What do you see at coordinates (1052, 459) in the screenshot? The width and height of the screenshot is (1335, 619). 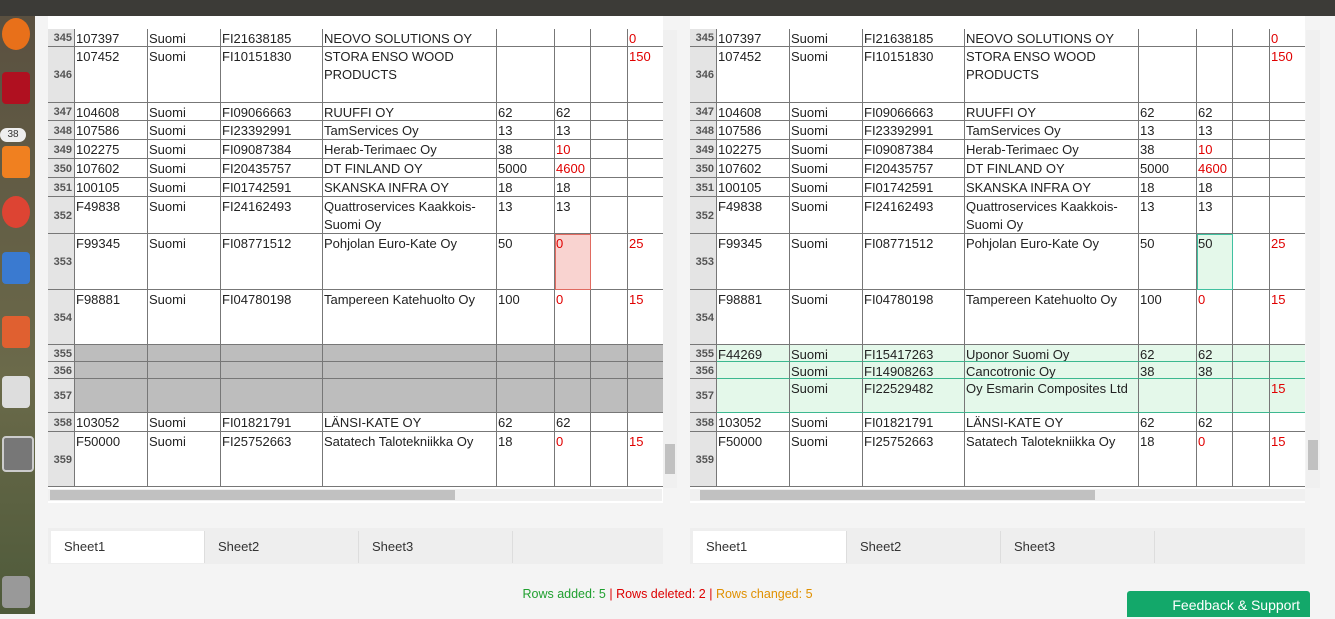 I see `cell: Satatech Talotekniikka Oy` at bounding box center [1052, 459].